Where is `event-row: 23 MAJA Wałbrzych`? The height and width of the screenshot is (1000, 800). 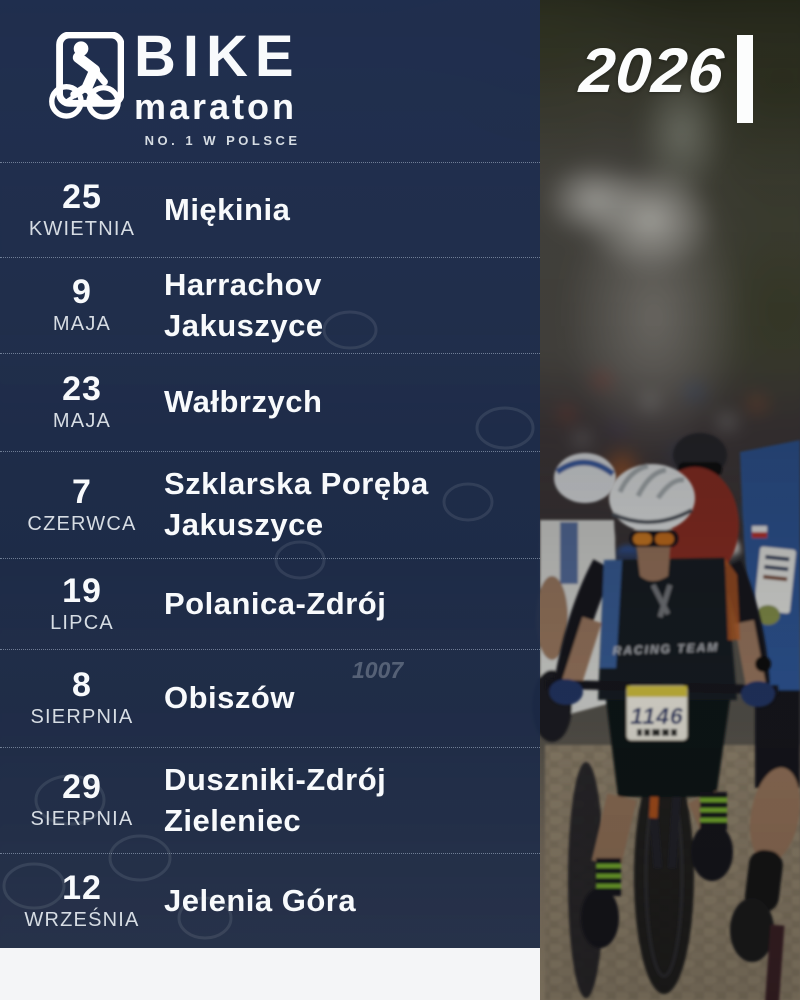
event-row: 23 MAJA Wałbrzych is located at coordinates (270, 402).